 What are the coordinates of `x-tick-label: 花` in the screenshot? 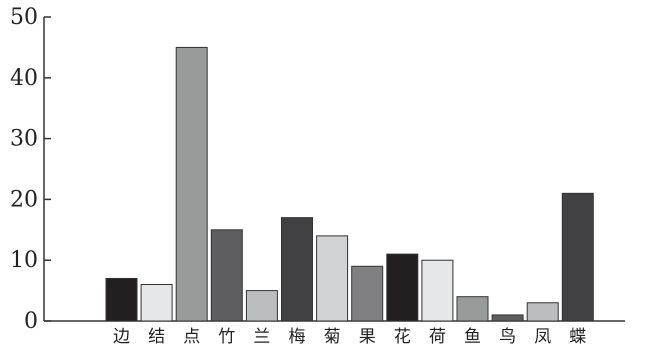 It's located at (402, 336).